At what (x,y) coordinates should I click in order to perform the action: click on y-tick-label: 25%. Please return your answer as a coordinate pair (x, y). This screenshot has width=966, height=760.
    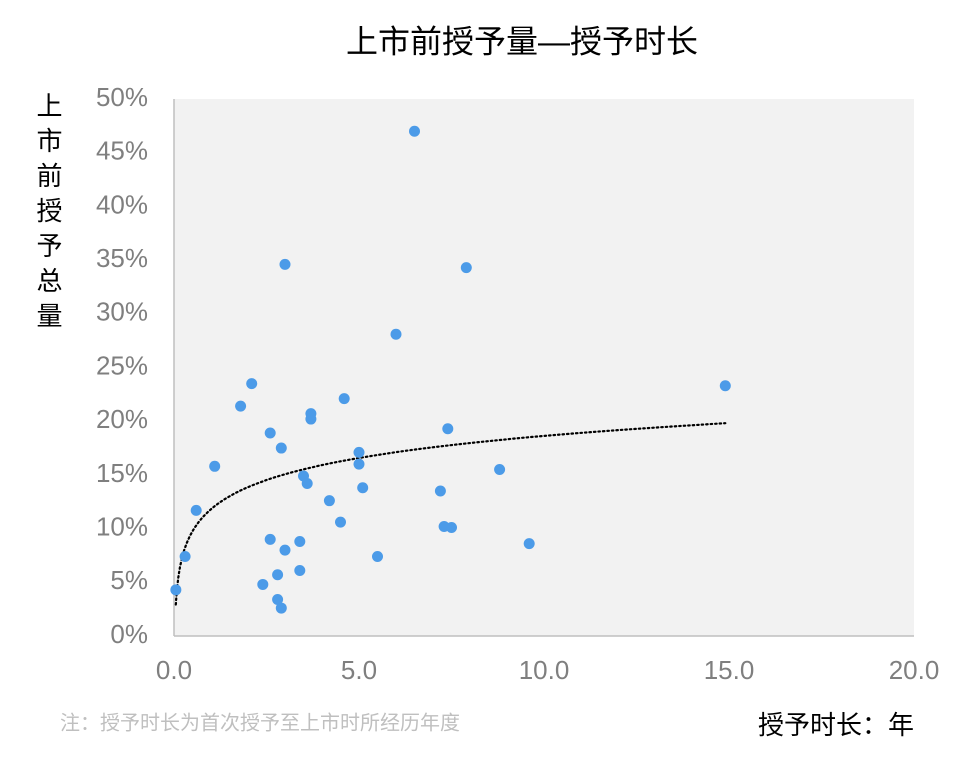
    Looking at the image, I should click on (122, 365).